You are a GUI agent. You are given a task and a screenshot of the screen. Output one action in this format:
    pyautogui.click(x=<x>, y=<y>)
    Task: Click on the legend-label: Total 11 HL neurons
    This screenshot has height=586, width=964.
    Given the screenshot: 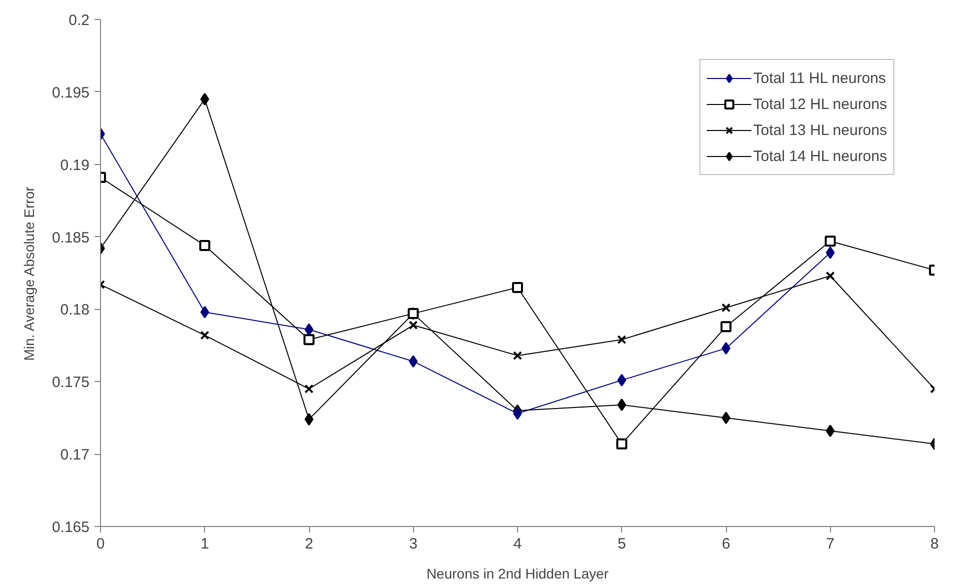 What is the action you would take?
    pyautogui.click(x=819, y=78)
    